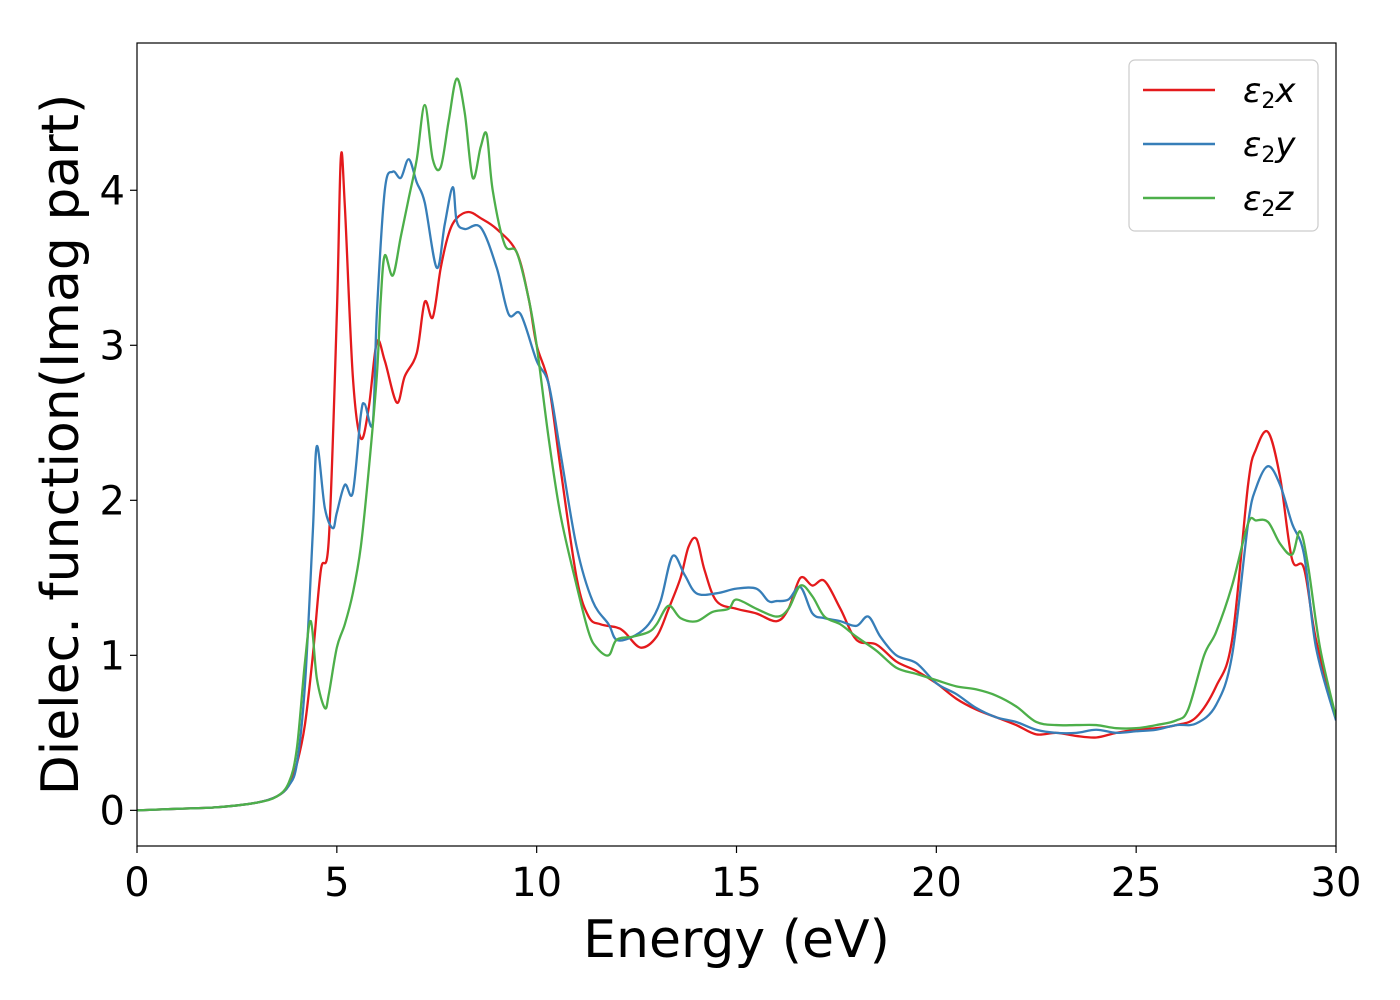  I want to click on x-tick-label: 20, so click(936, 883).